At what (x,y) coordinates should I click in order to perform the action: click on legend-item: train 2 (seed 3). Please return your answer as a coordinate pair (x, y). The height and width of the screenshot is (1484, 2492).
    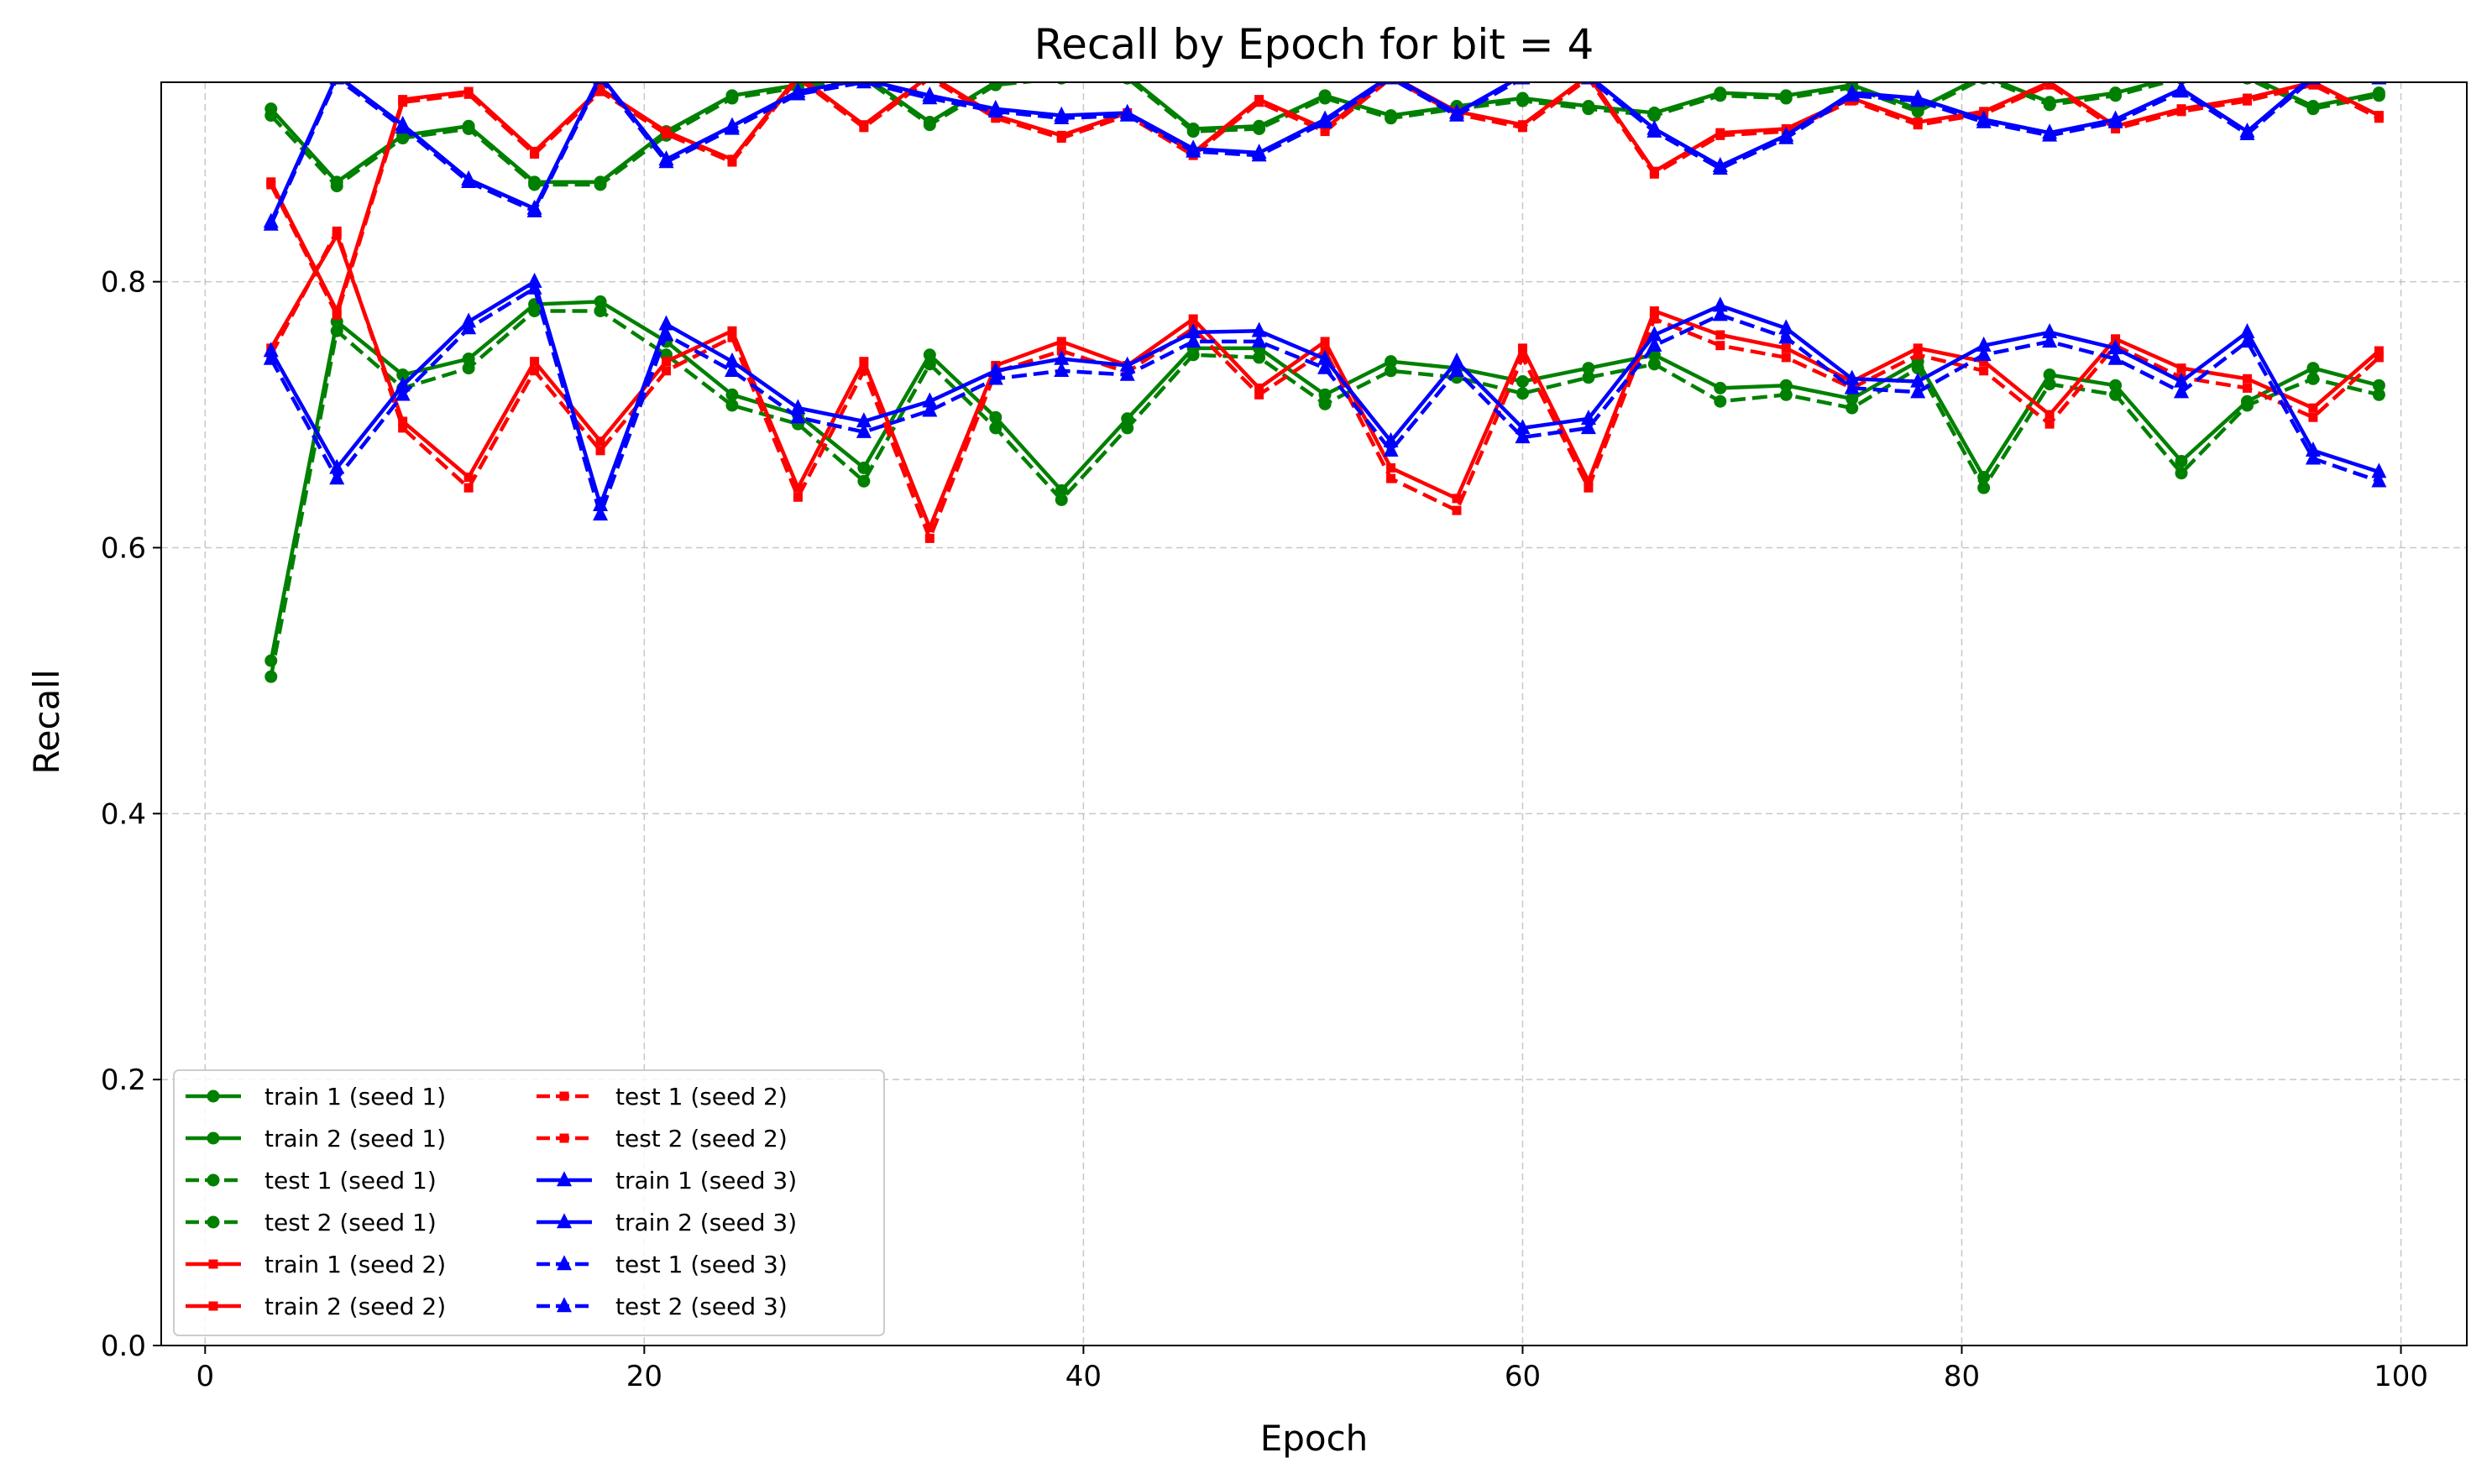
    Looking at the image, I should click on (667, 1222).